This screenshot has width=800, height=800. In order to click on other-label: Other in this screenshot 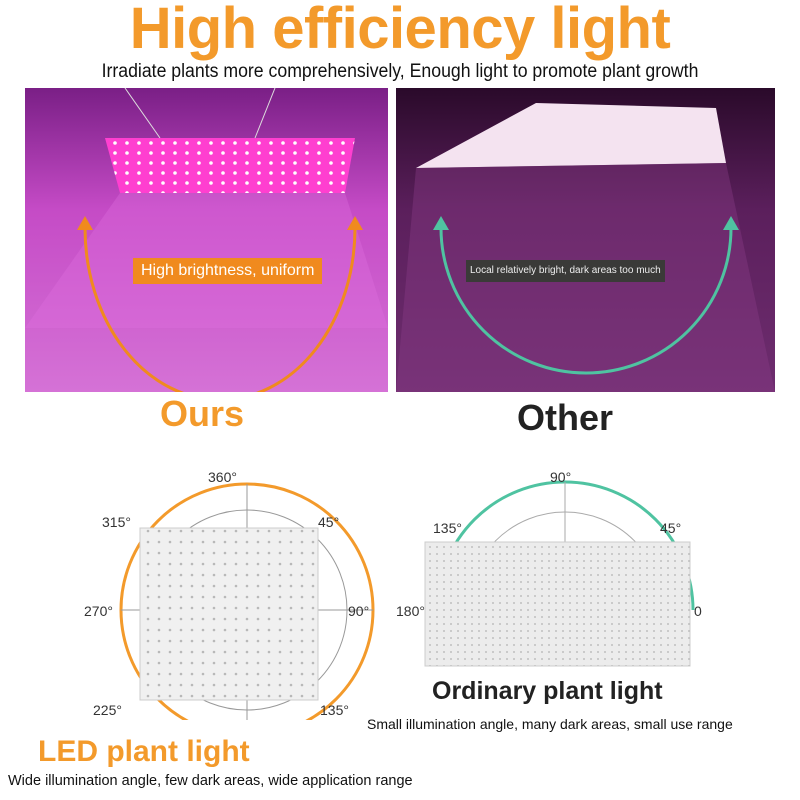, I will do `click(565, 417)`.